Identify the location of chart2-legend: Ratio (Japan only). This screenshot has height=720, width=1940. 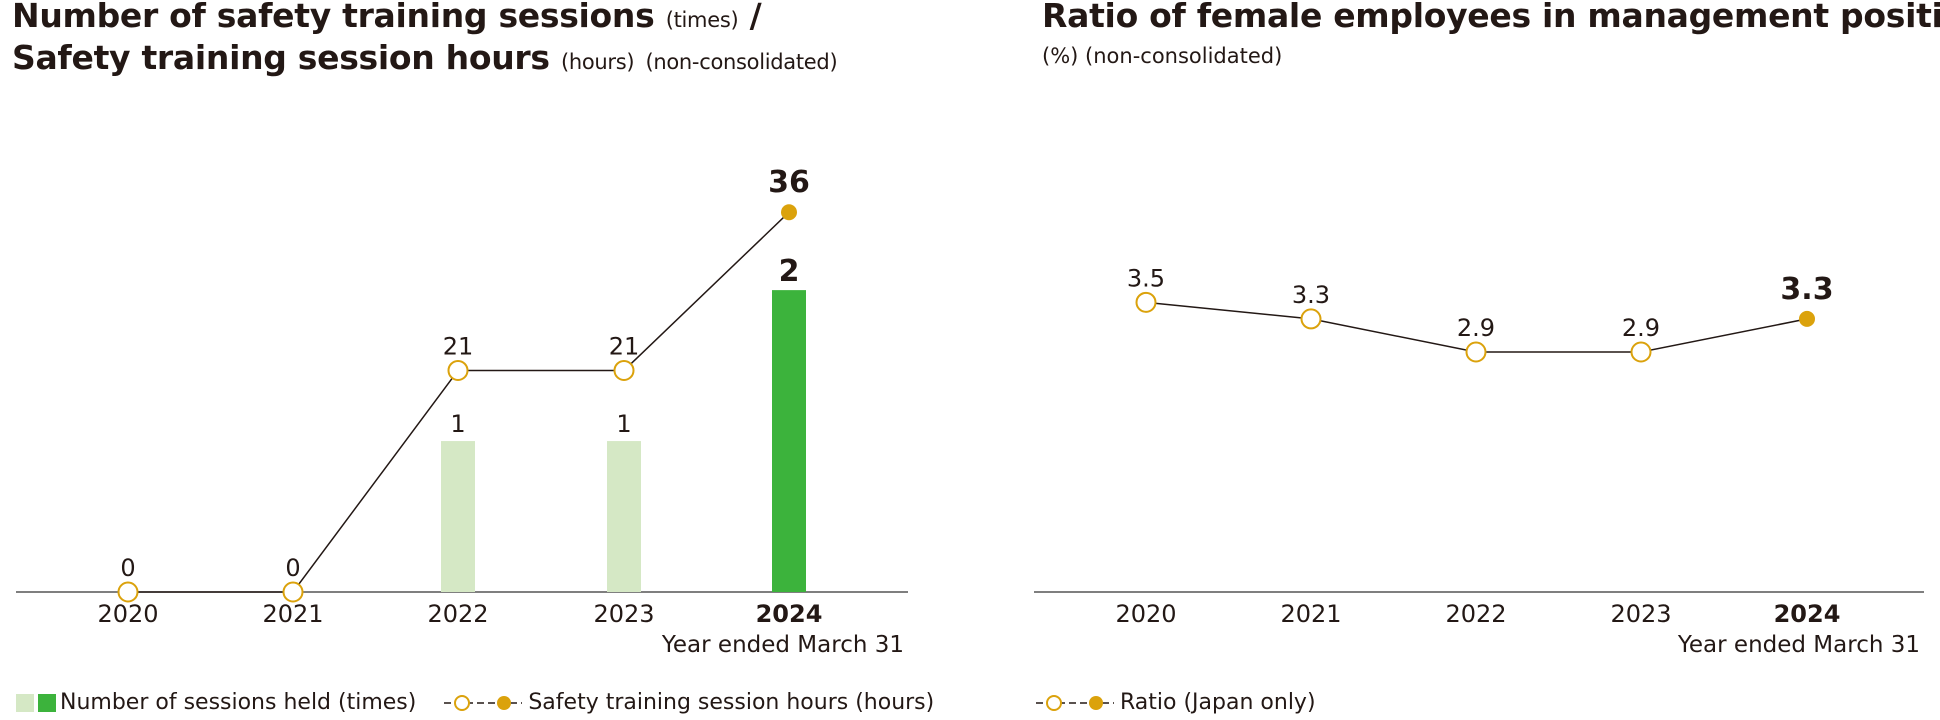
(1175, 702).